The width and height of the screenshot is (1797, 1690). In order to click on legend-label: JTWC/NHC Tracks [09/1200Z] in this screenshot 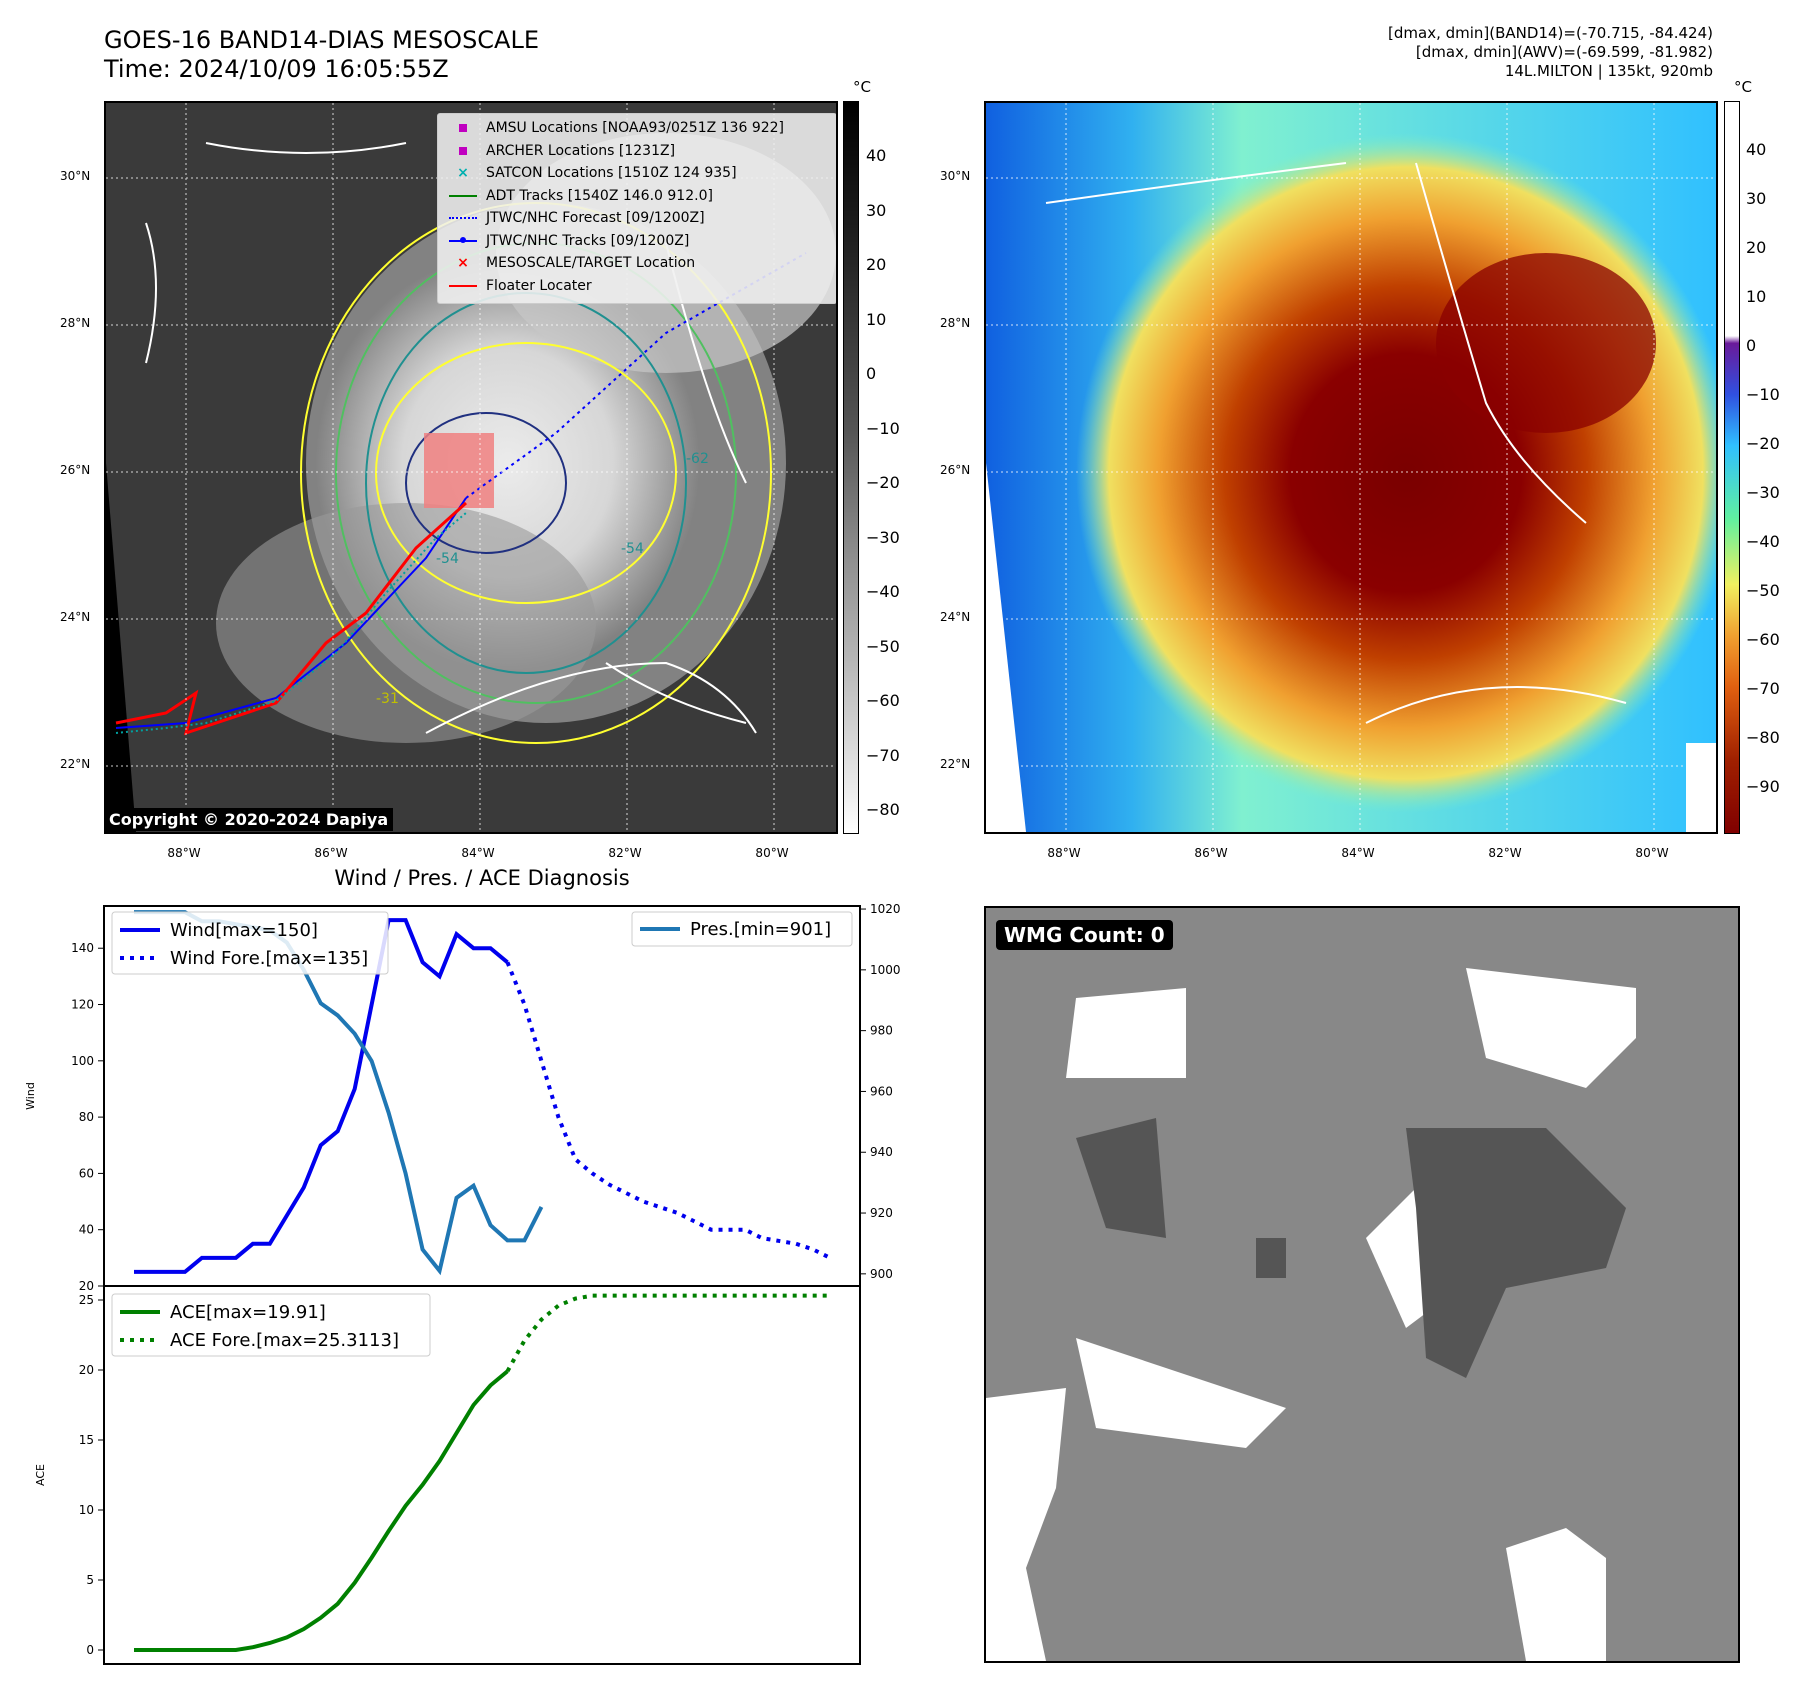, I will do `click(588, 240)`.